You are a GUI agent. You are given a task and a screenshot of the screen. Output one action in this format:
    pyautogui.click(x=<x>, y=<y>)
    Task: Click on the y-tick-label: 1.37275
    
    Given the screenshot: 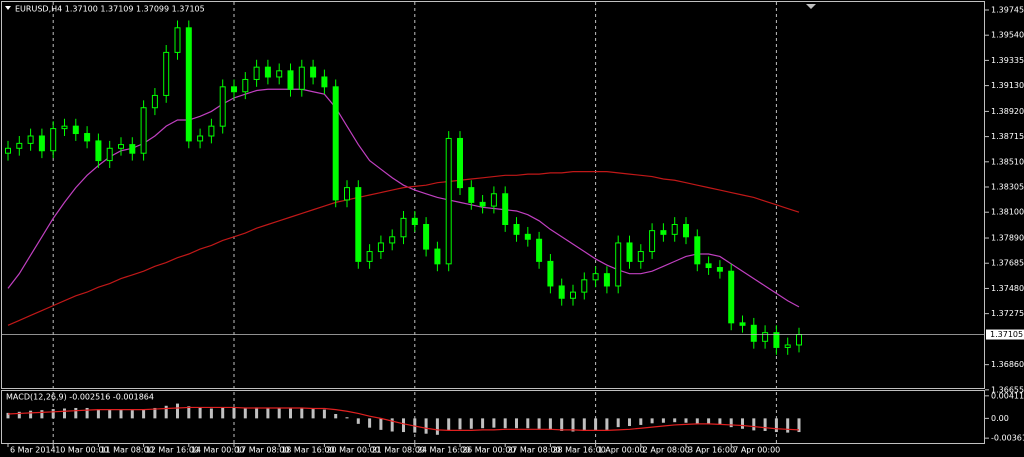 What is the action you would take?
    pyautogui.click(x=1007, y=313)
    